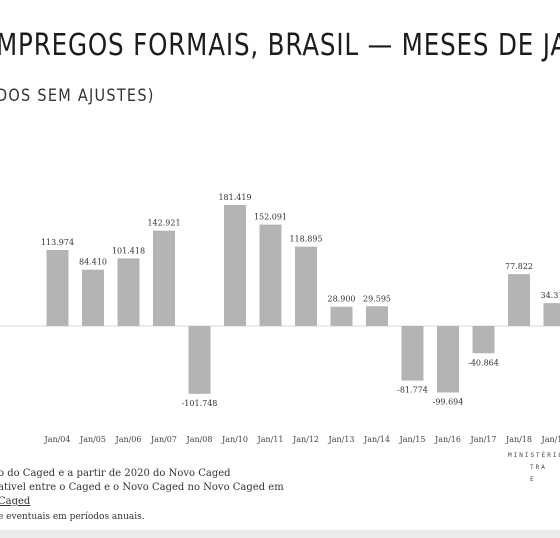 The image size is (560, 538). Describe the element at coordinates (376, 439) in the screenshot. I see `x-tick-label-10: Jan/14` at that location.